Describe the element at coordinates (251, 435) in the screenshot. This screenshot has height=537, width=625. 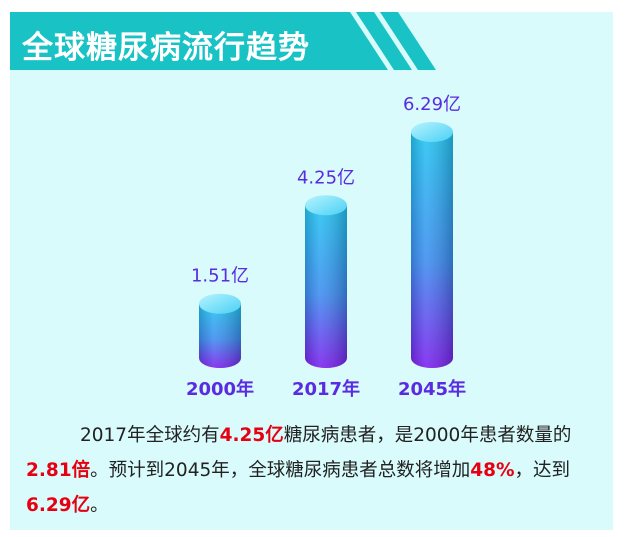
I see `desc-highlight-2017-count: 4.25亿` at that location.